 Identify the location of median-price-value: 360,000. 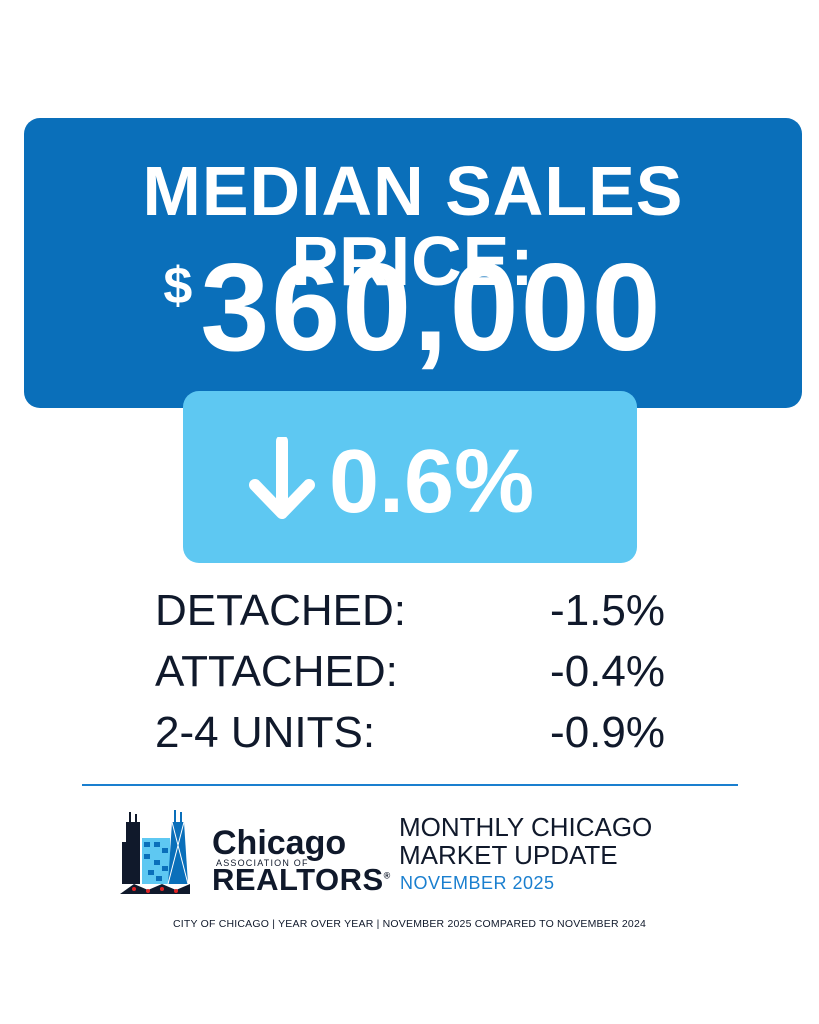
(431, 308).